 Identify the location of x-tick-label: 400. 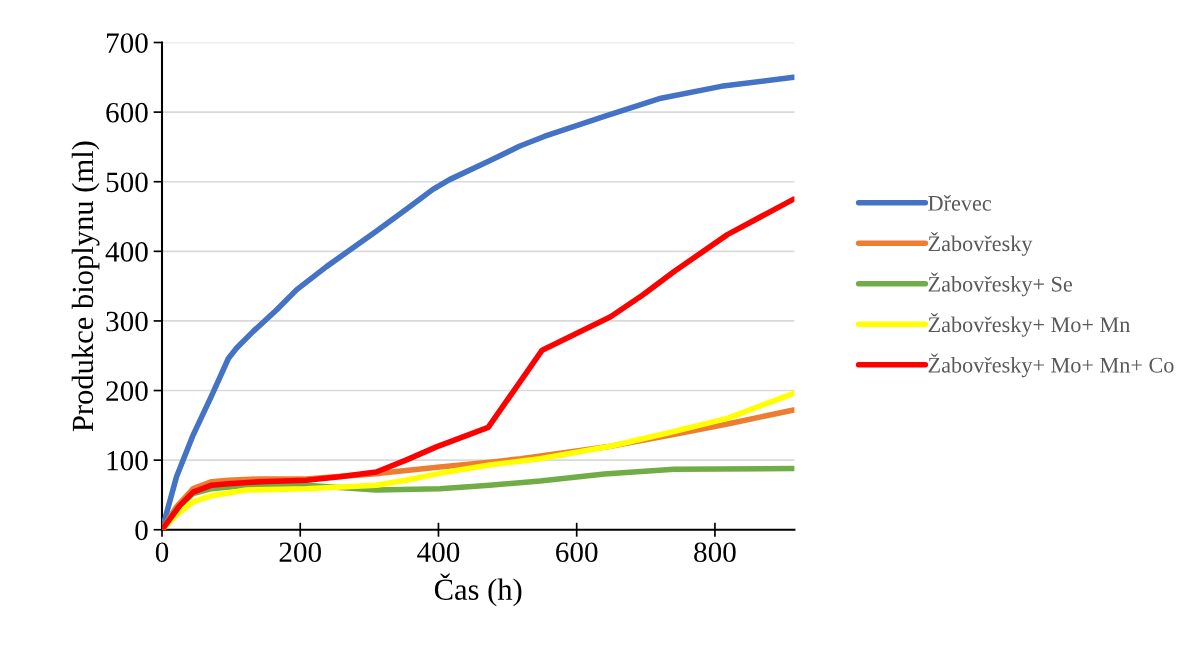
(438, 552).